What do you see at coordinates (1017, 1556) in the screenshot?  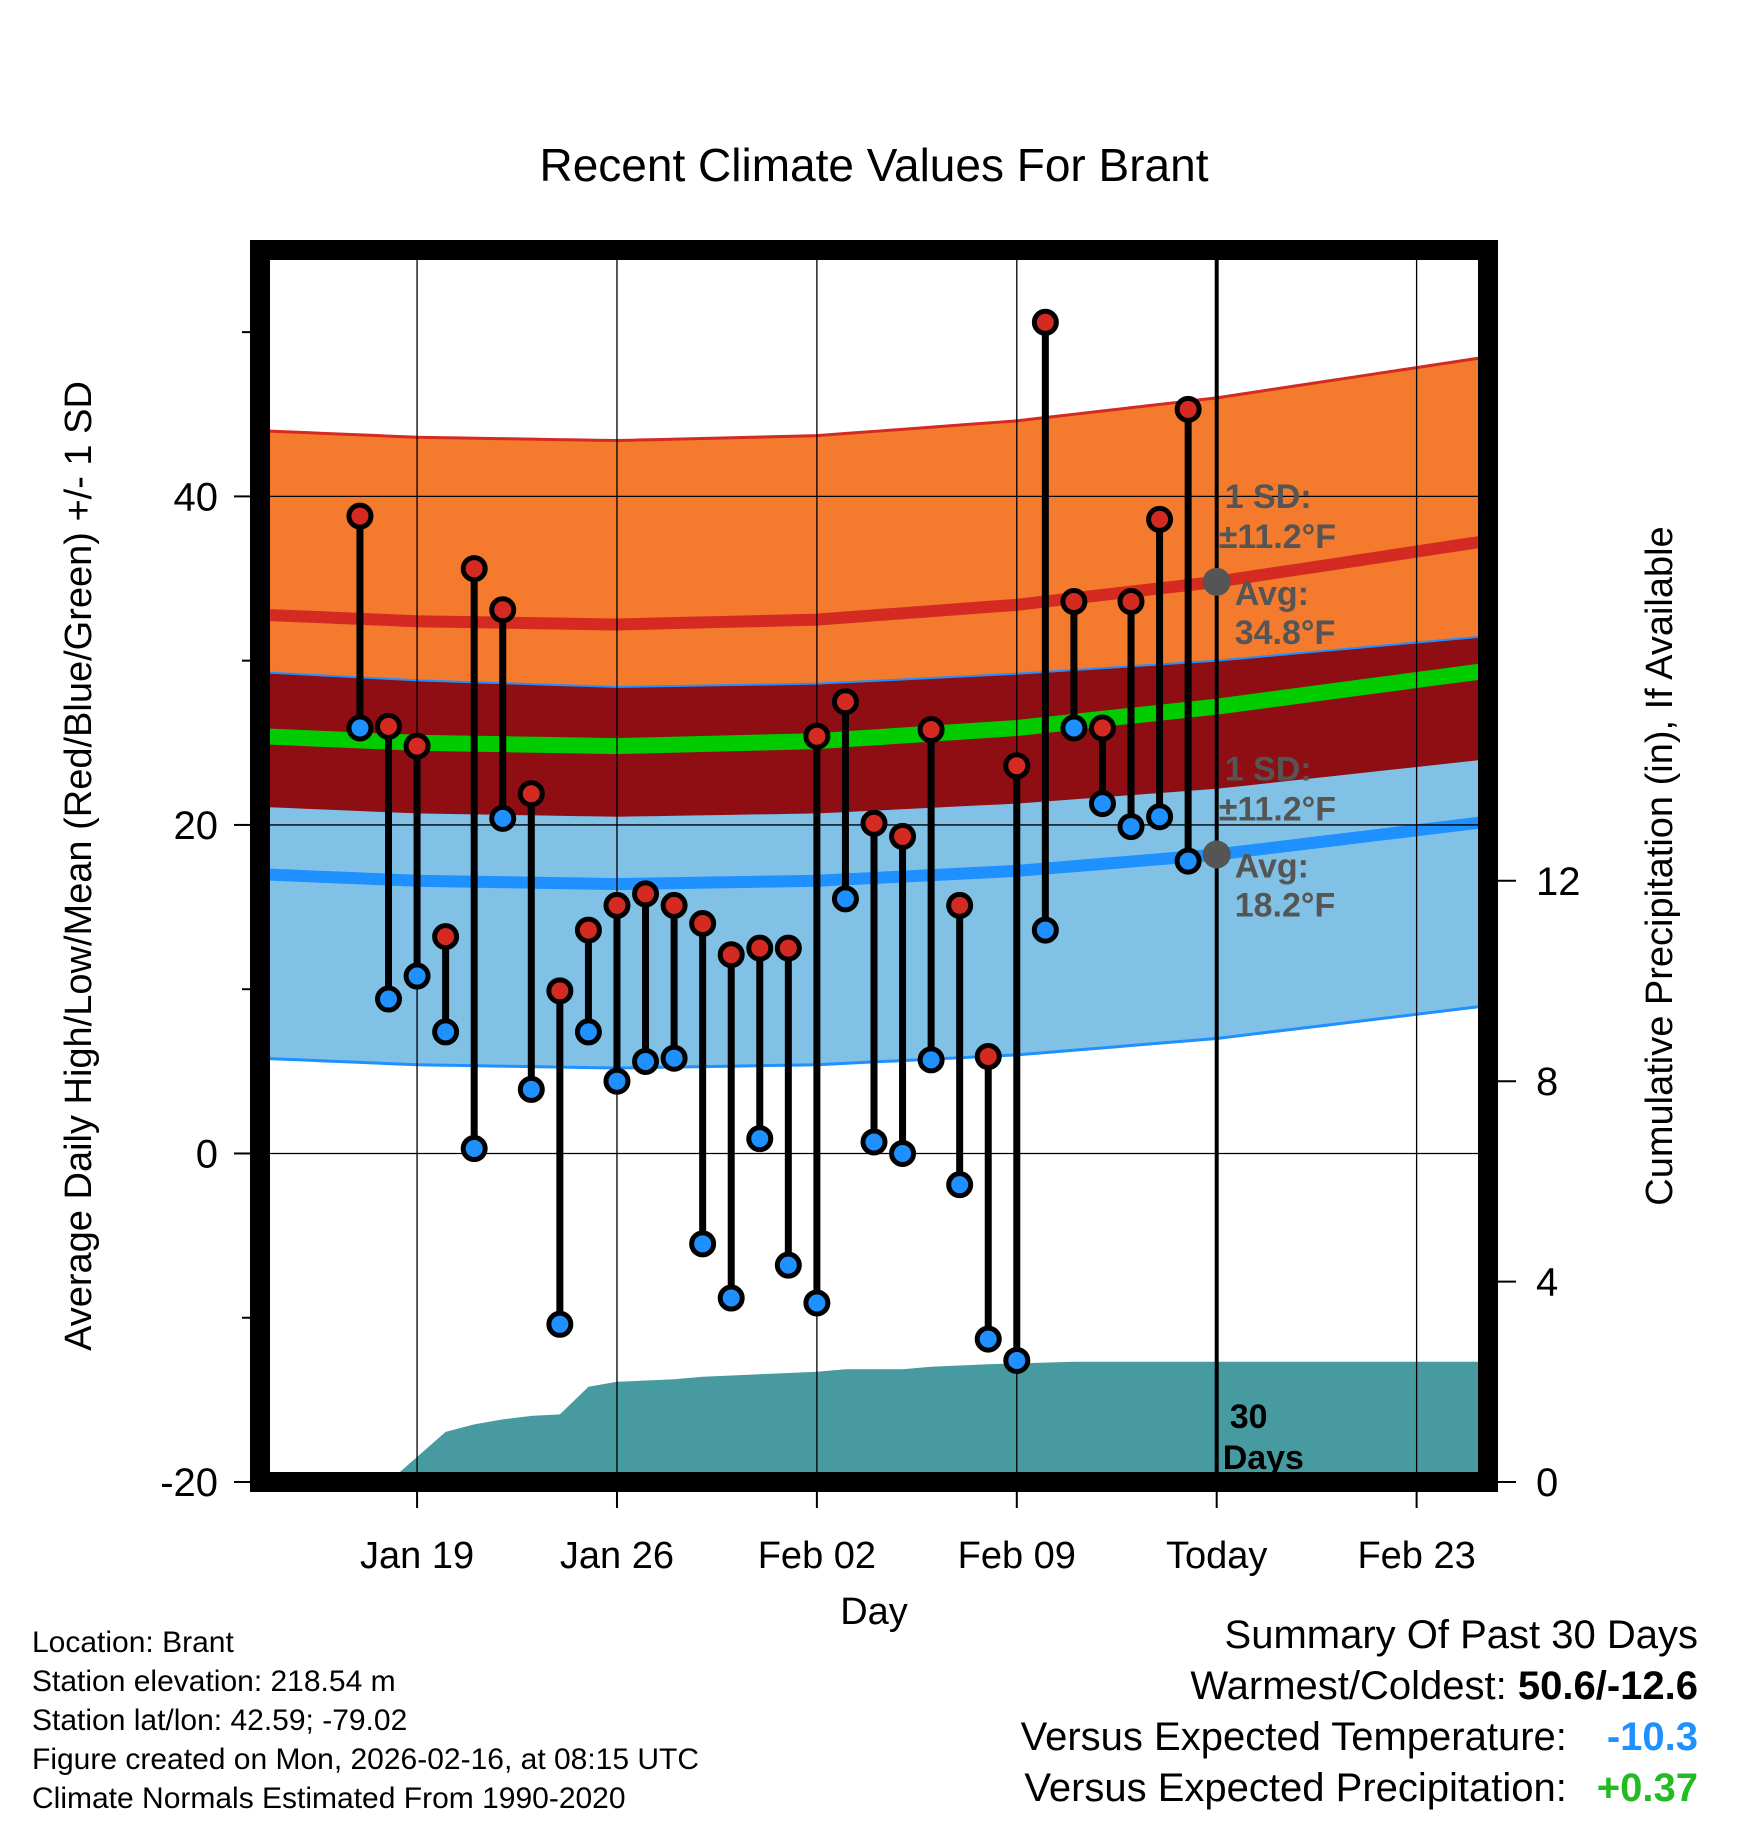 I see `x-tick-label: Feb 09` at bounding box center [1017, 1556].